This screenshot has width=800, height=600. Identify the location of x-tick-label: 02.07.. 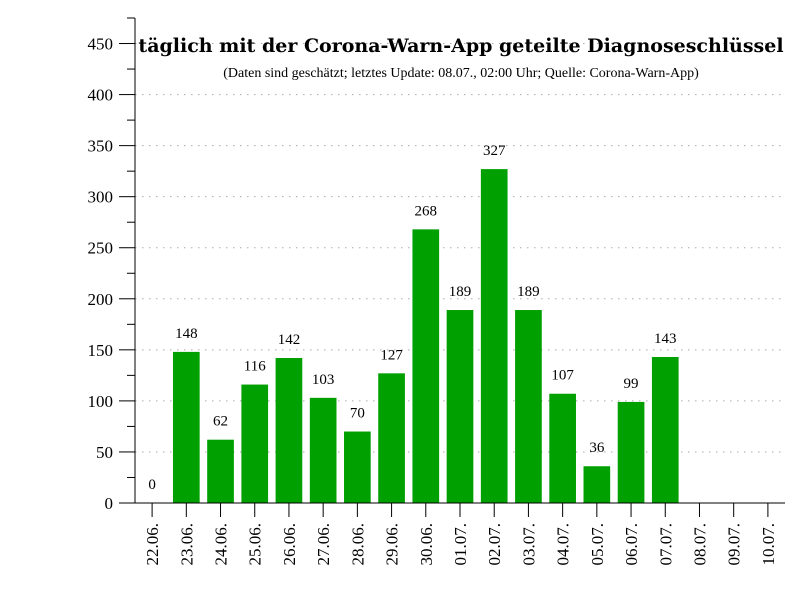
(494, 544).